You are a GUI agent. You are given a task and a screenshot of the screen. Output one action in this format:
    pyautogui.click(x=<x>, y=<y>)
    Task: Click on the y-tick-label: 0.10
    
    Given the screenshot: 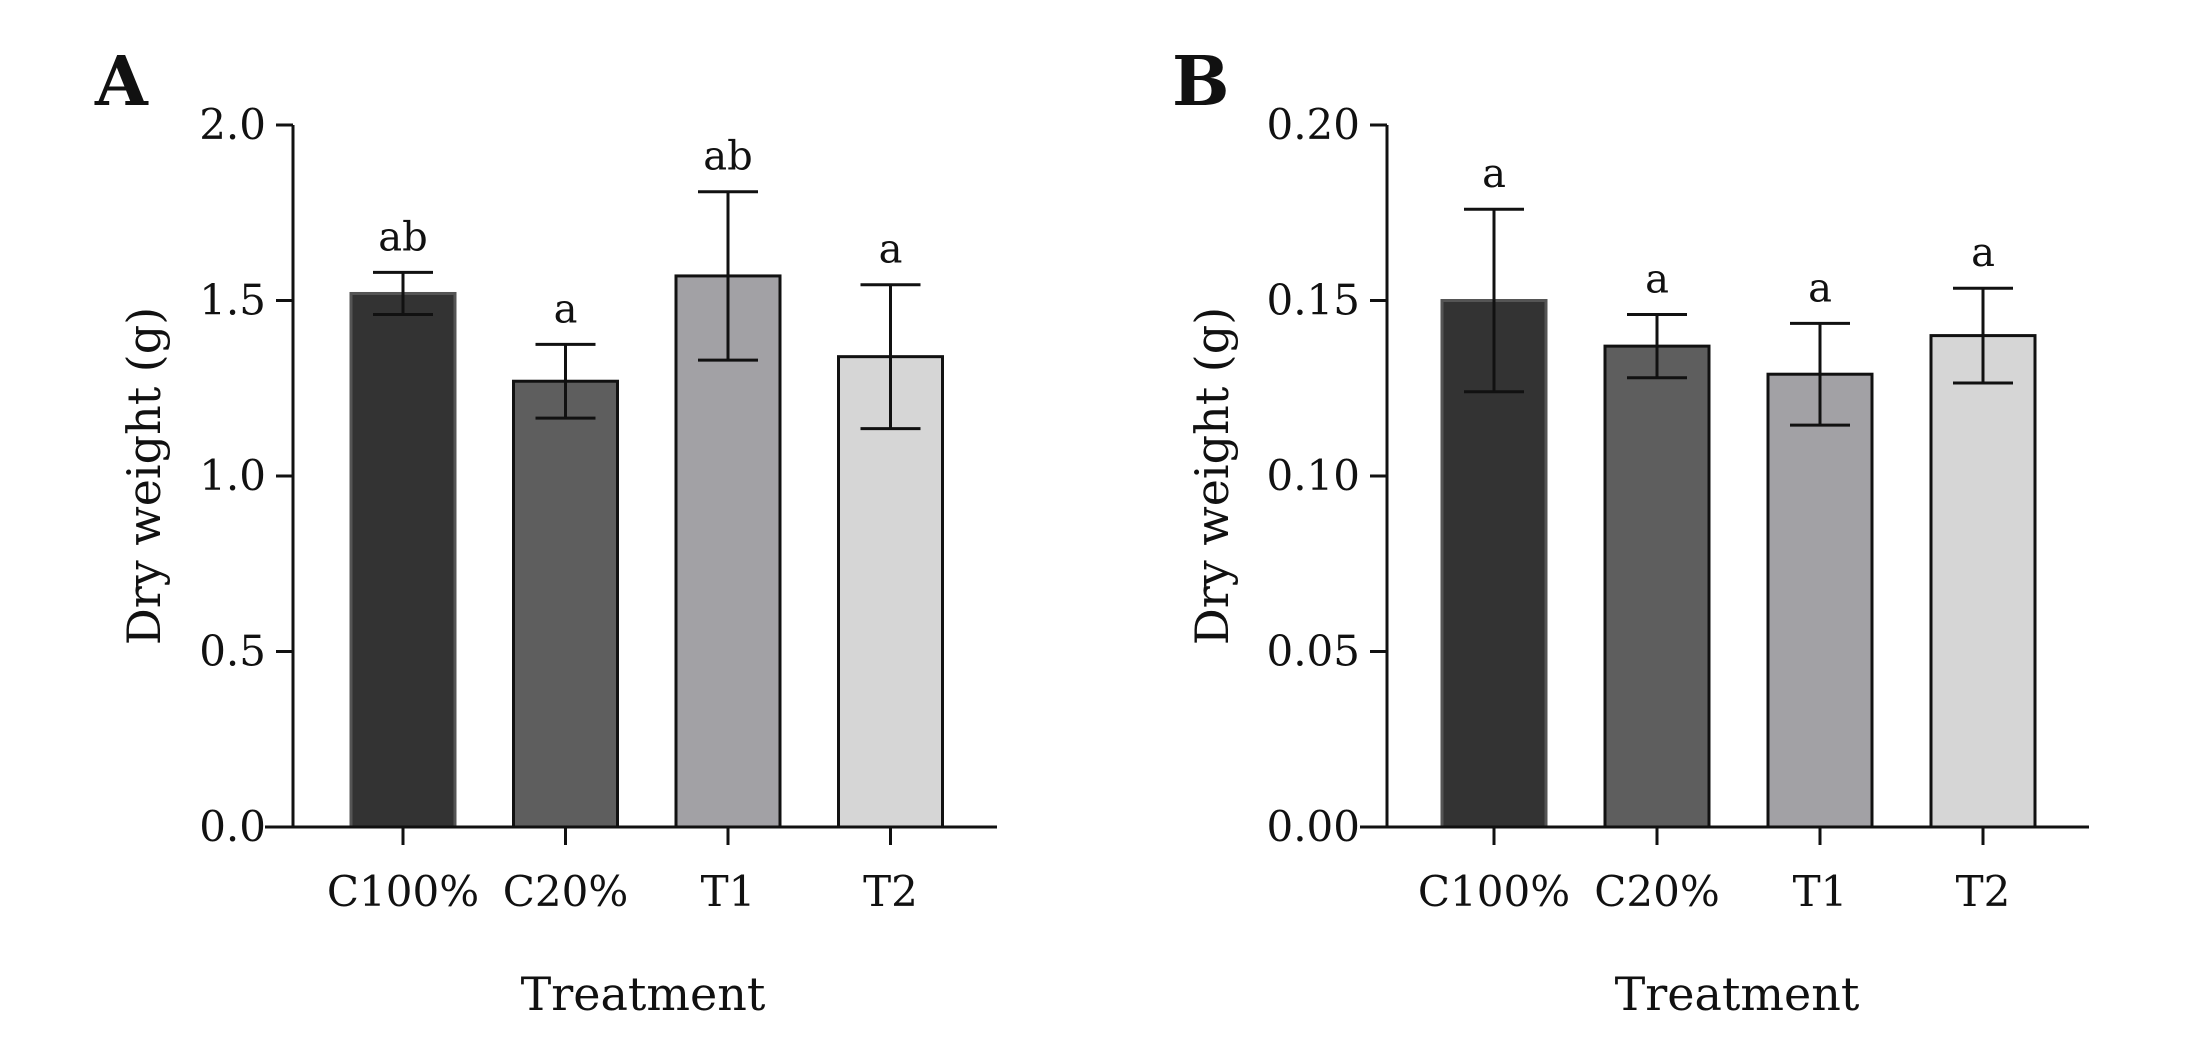 What is the action you would take?
    pyautogui.click(x=1313, y=475)
    